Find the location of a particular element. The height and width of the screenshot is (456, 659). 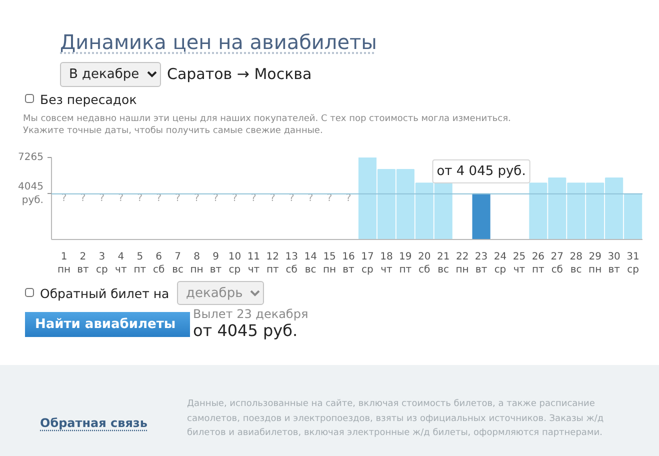

x-tick-label: 22 пн is located at coordinates (462, 264).